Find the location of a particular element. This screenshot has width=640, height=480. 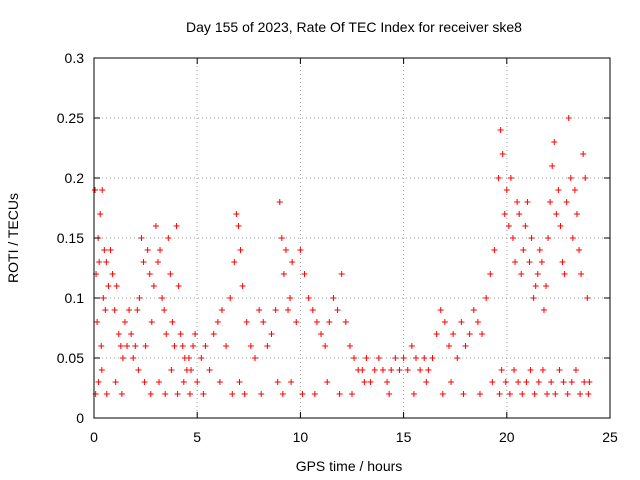

y-tick-label: 0.05 is located at coordinates (70, 358).